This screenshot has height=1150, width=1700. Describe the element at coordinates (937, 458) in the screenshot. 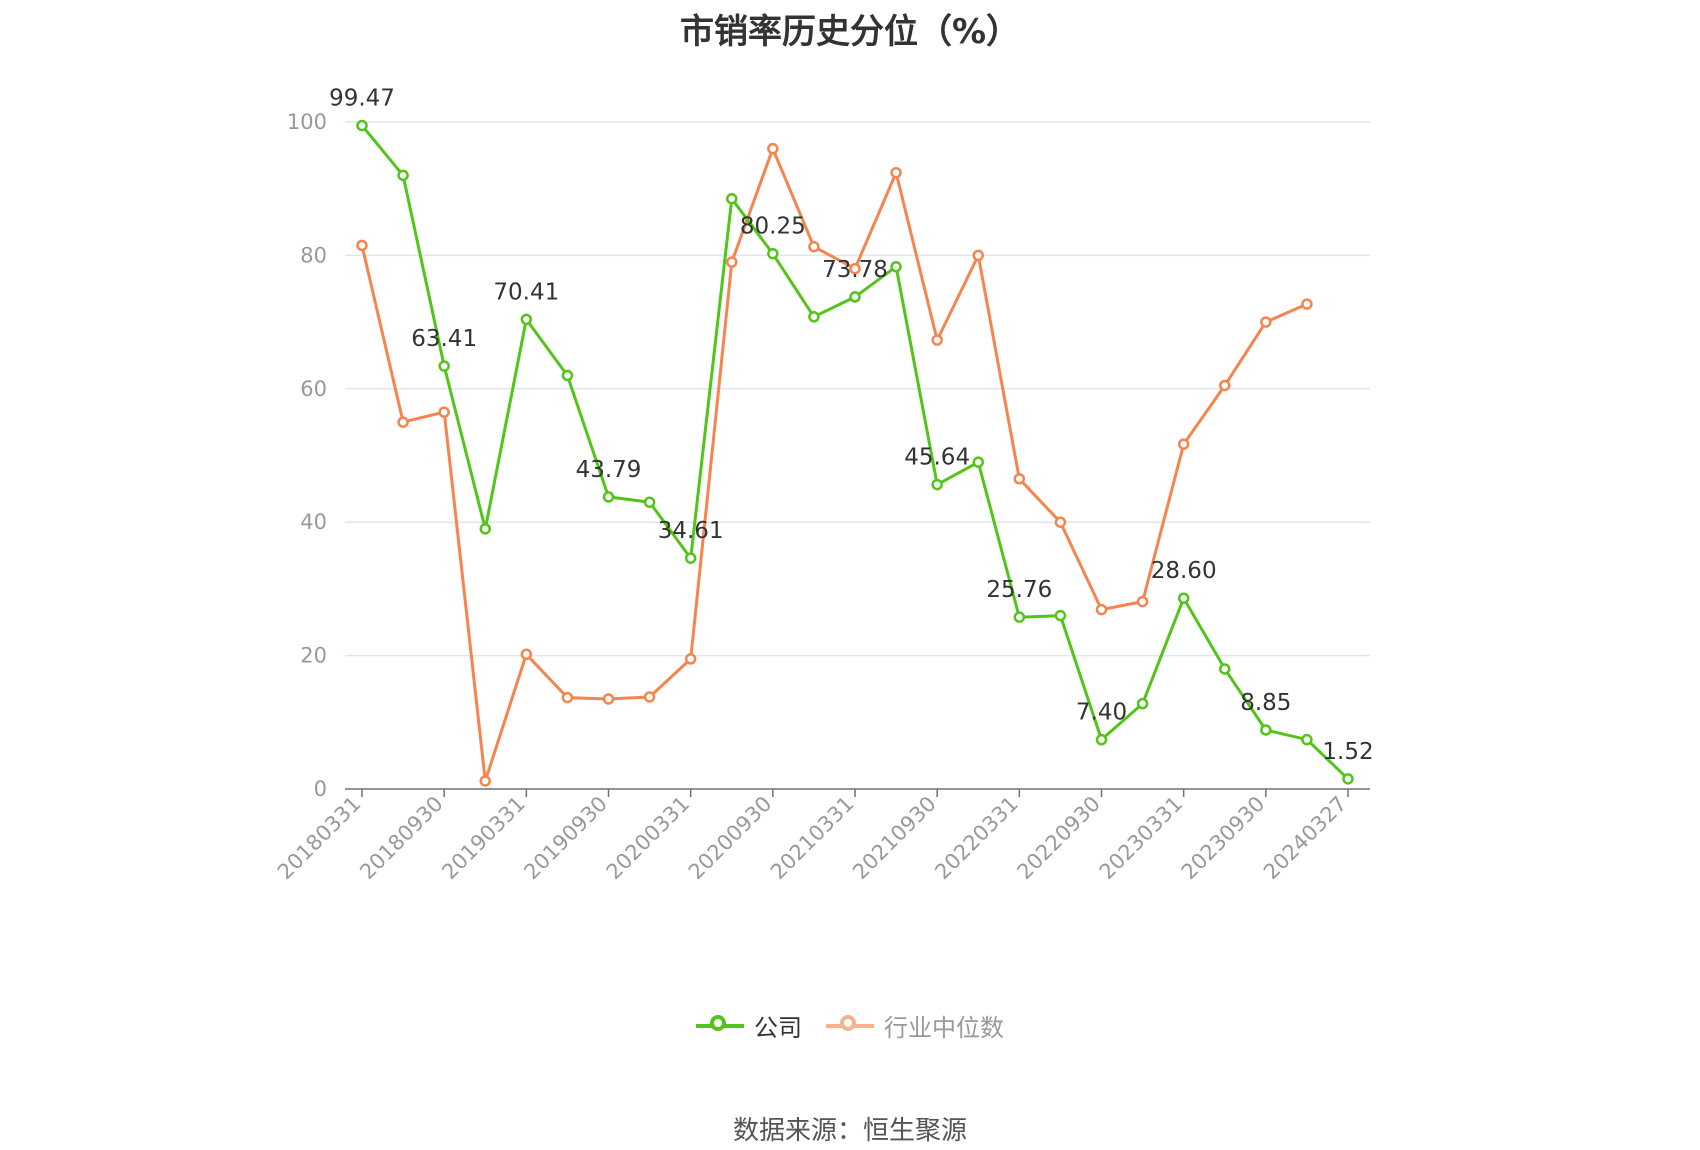

I see `data-label: 45.64` at that location.